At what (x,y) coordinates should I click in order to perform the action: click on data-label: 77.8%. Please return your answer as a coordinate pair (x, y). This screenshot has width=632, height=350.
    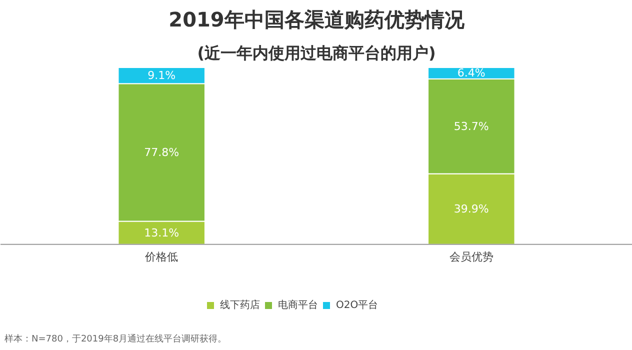
    Looking at the image, I should click on (162, 152).